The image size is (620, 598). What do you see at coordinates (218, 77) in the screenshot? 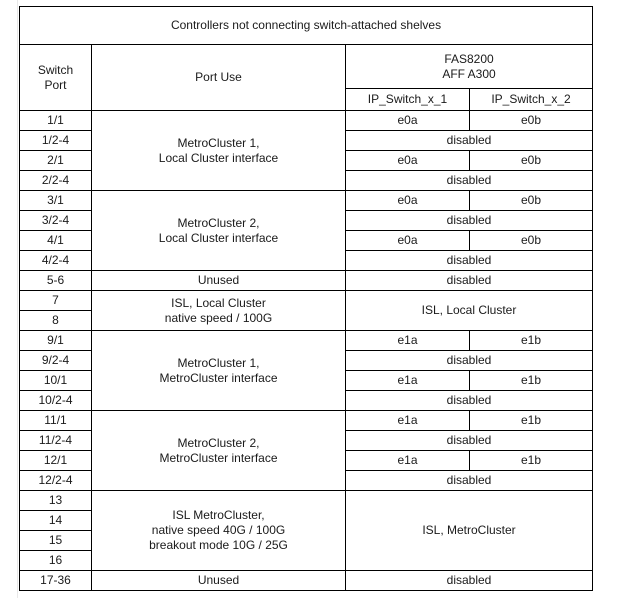
I see `header-port-use: Port Use` at bounding box center [218, 77].